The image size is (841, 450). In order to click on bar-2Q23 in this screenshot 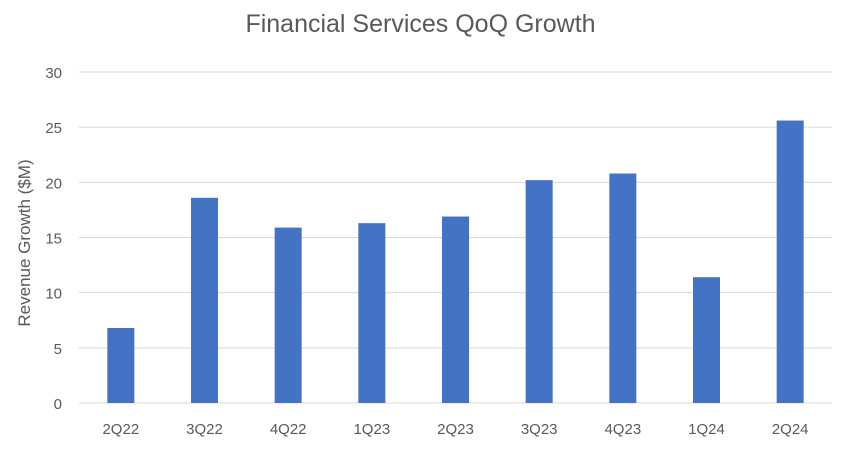, I will do `click(455, 309)`.